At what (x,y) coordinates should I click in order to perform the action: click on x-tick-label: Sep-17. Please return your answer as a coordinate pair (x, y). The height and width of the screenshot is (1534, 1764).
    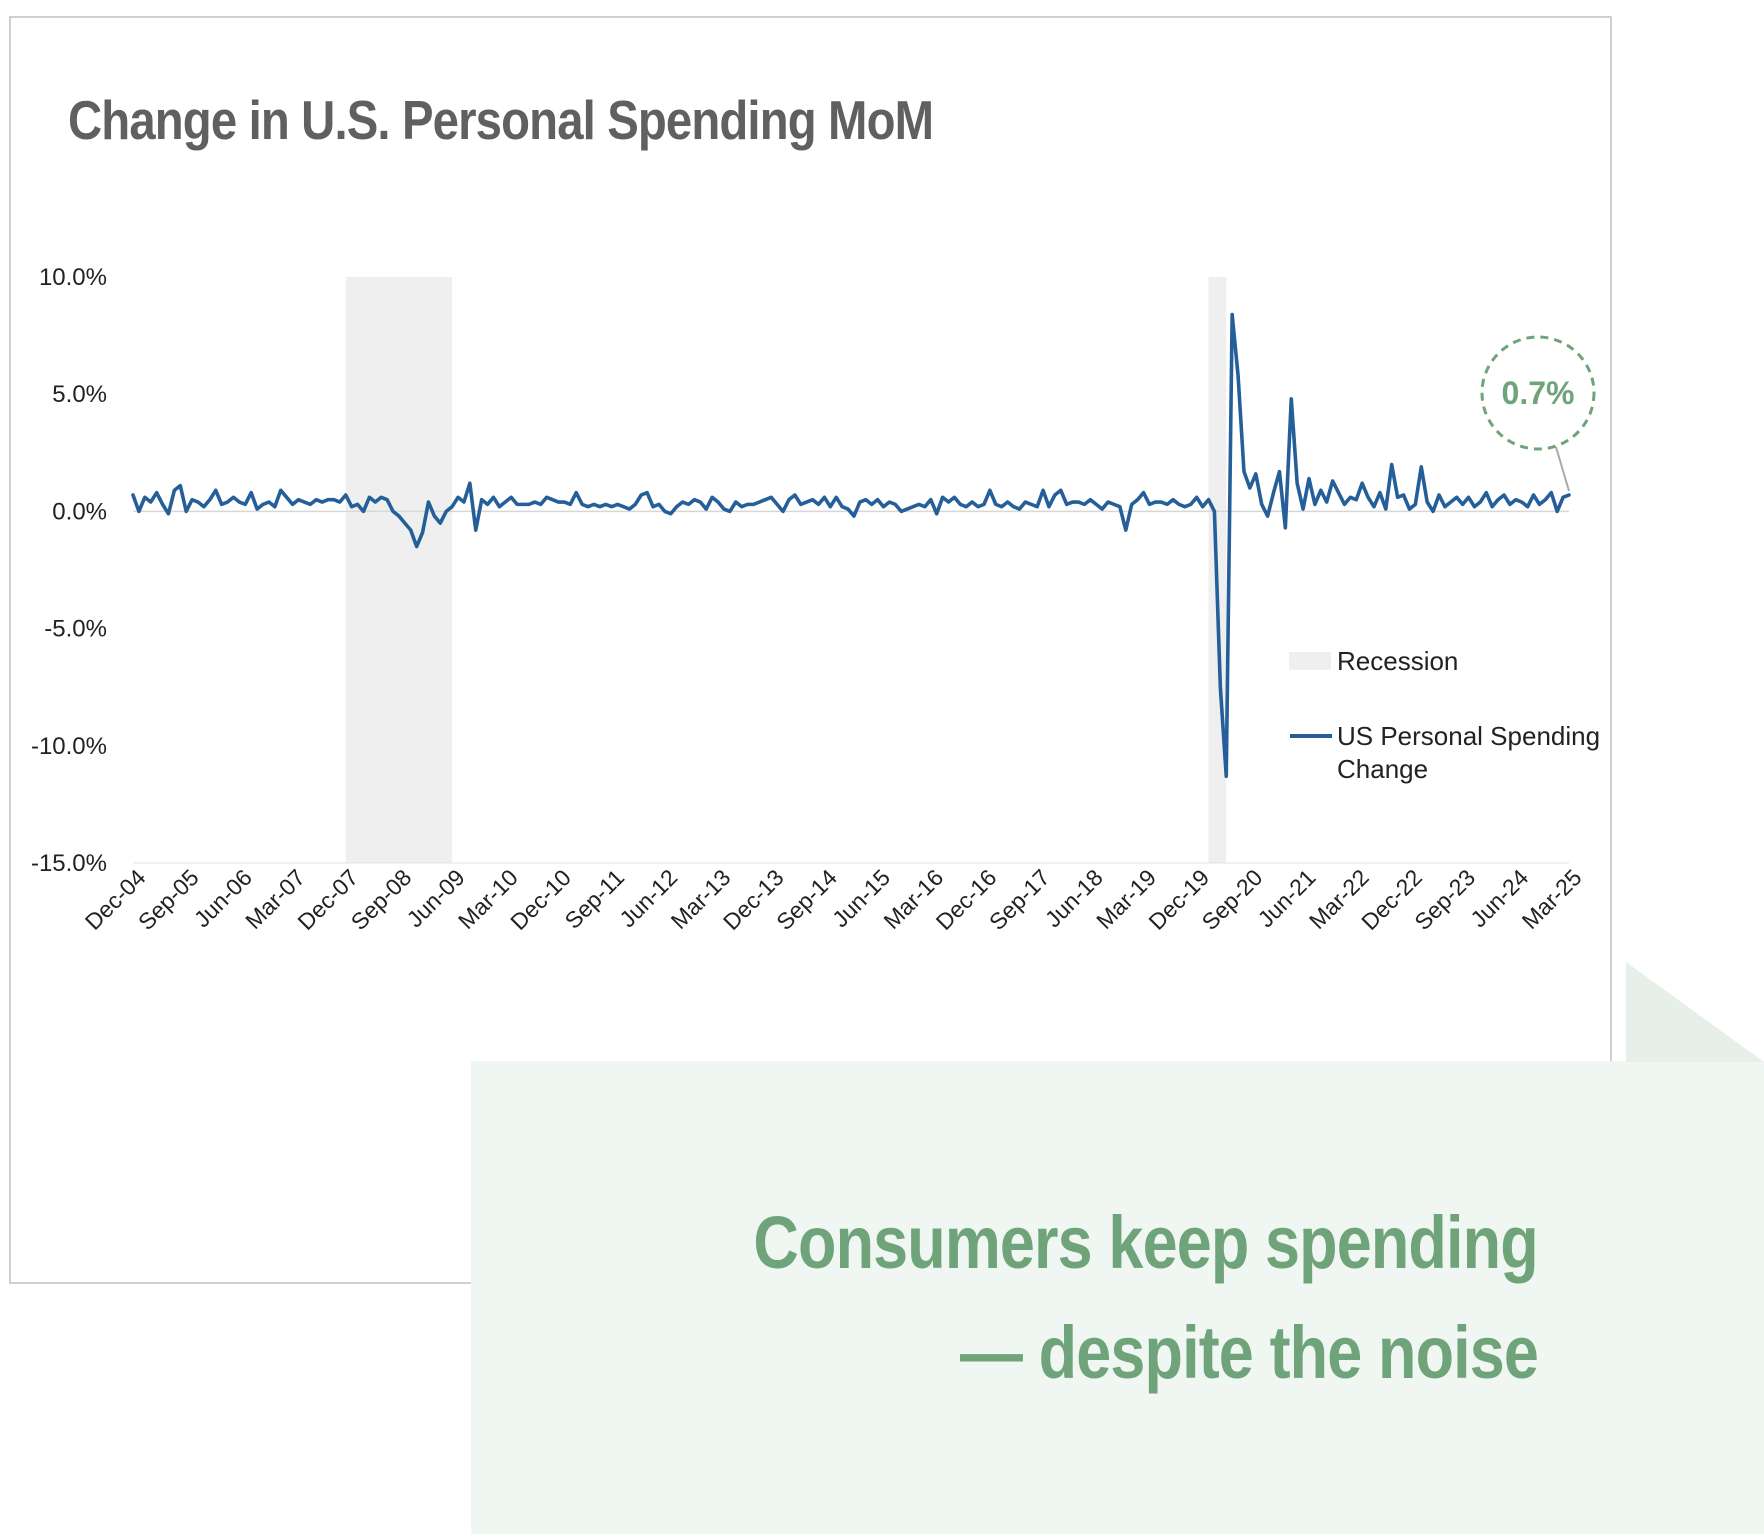
    Looking at the image, I should click on (1019, 899).